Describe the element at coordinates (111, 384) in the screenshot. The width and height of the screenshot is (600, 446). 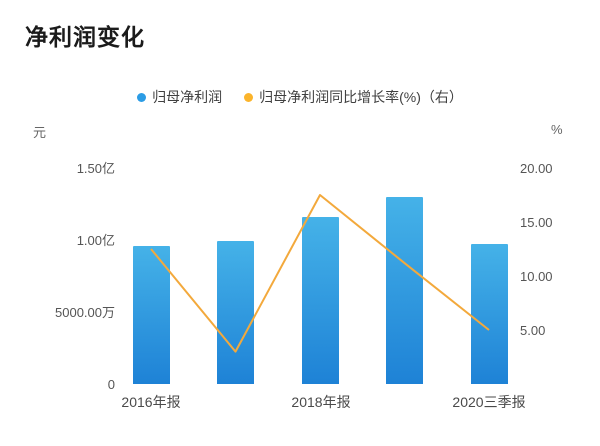
I see `left-axis-tick: 0` at that location.